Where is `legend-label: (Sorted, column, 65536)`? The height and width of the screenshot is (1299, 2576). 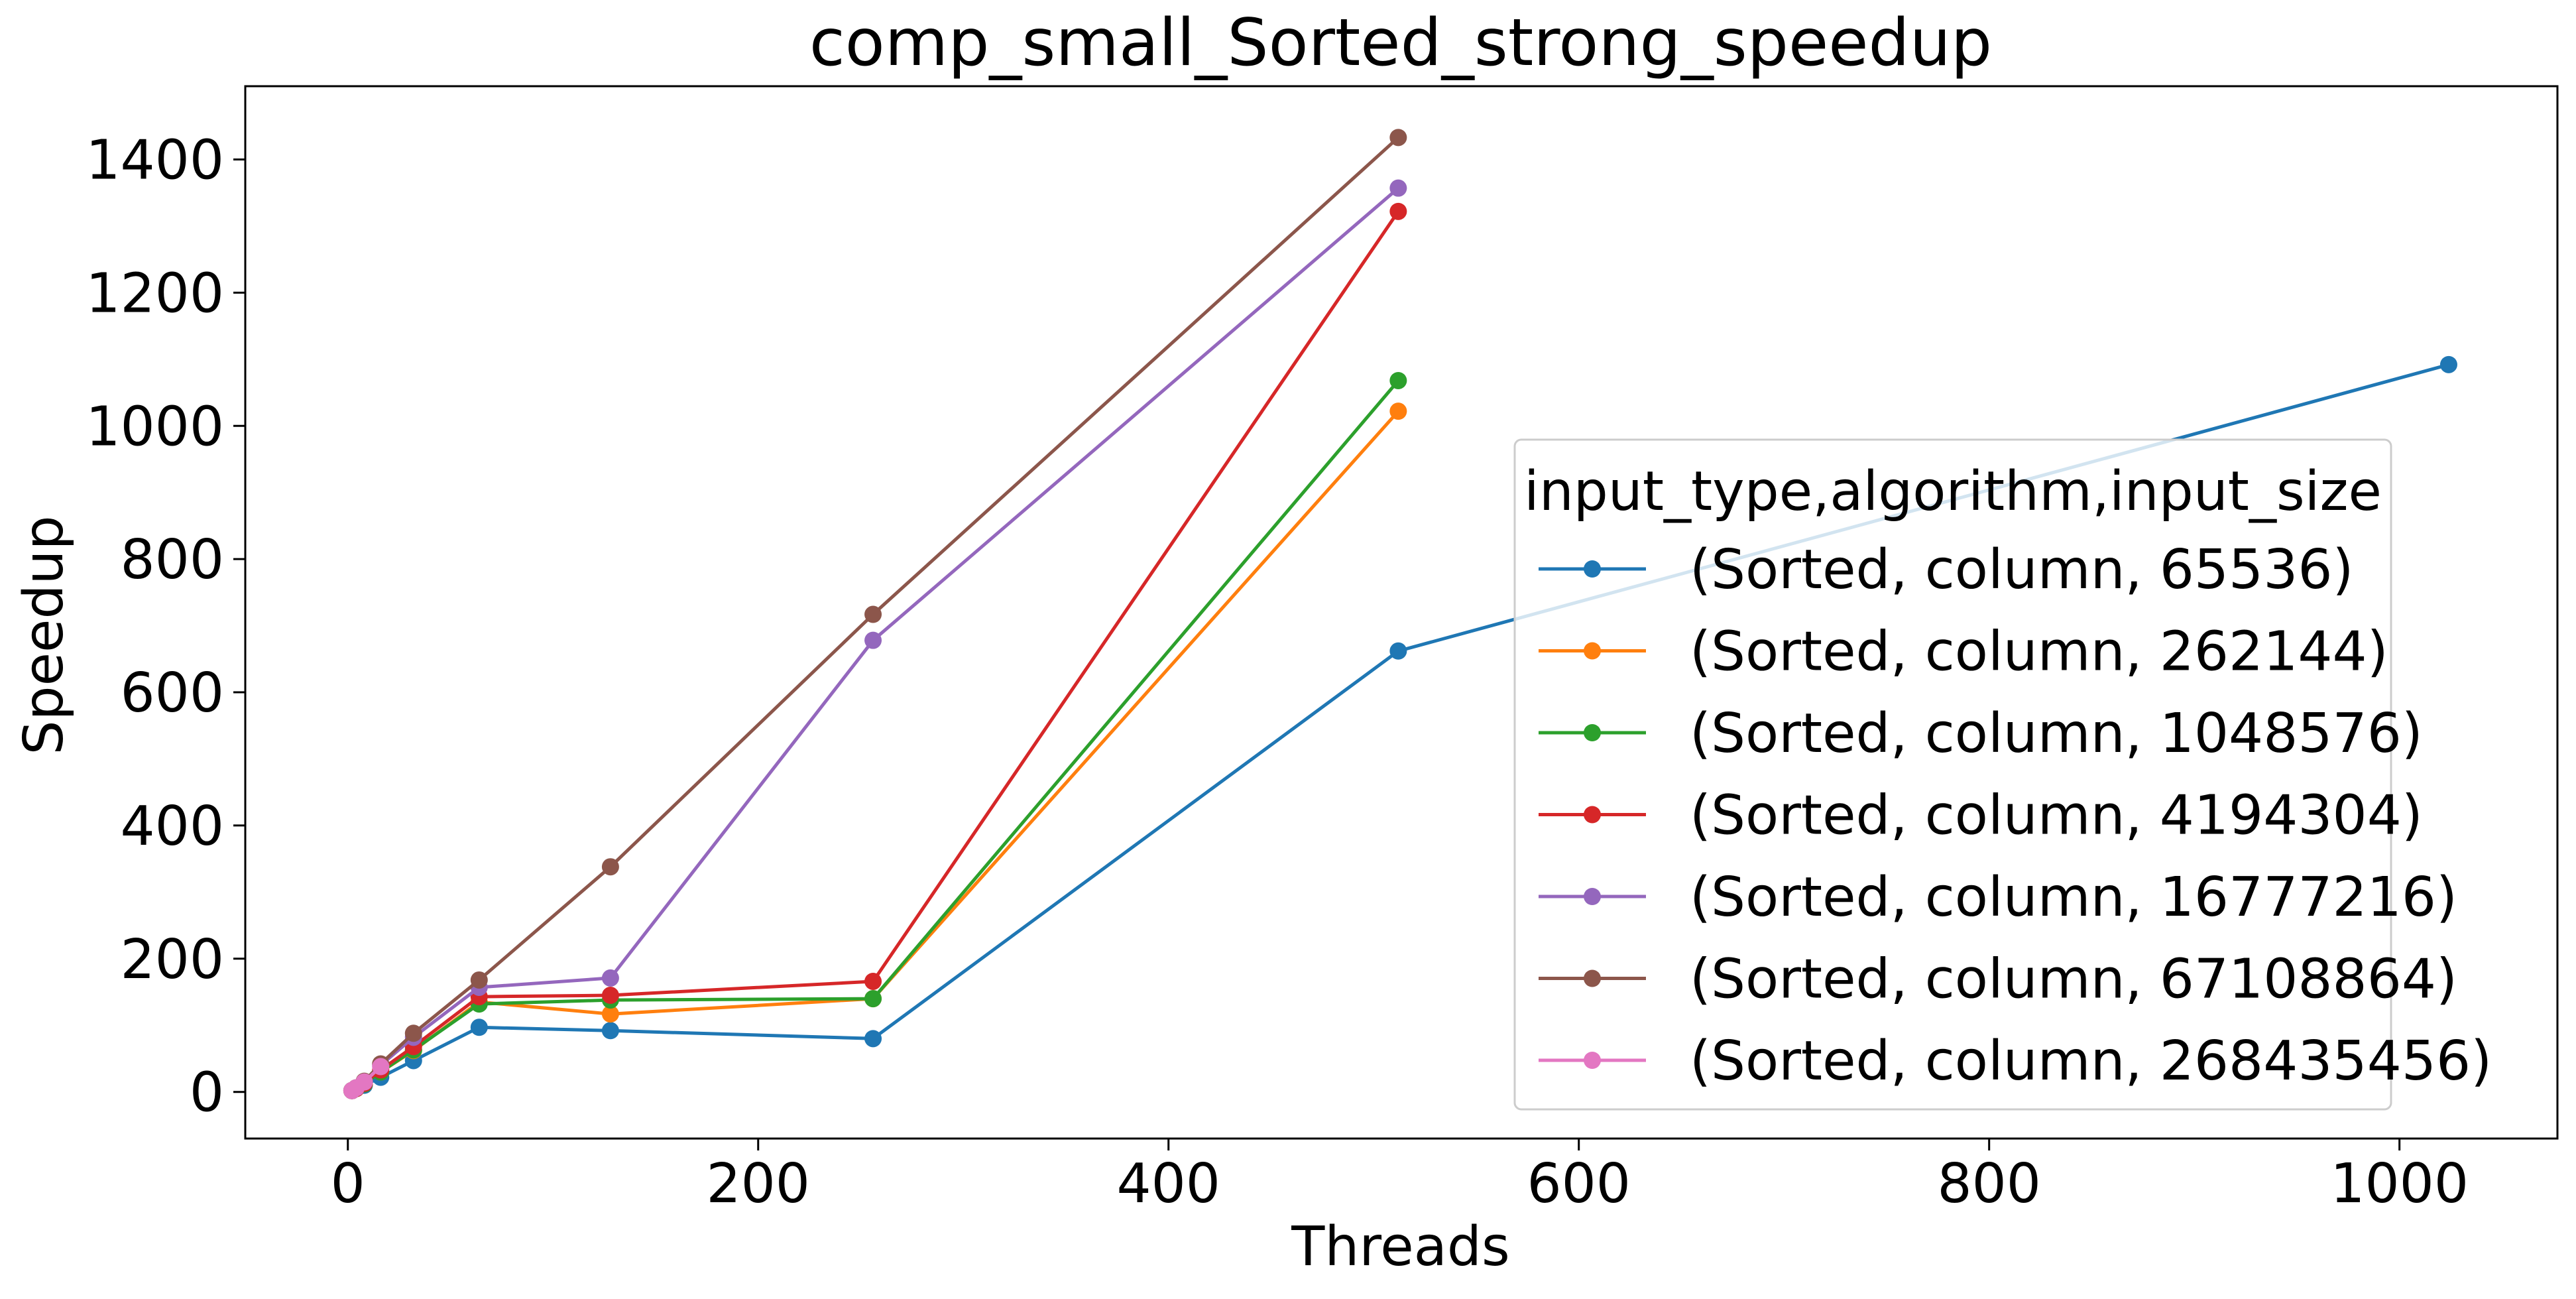
legend-label: (Sorted, column, 65536) is located at coordinates (2022, 569).